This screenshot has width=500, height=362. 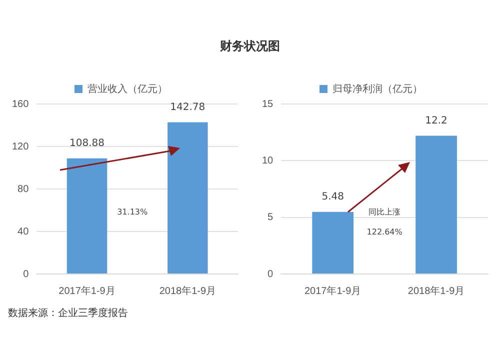 What do you see at coordinates (250, 46) in the screenshot?
I see `chart-title: 财务状况图` at bounding box center [250, 46].